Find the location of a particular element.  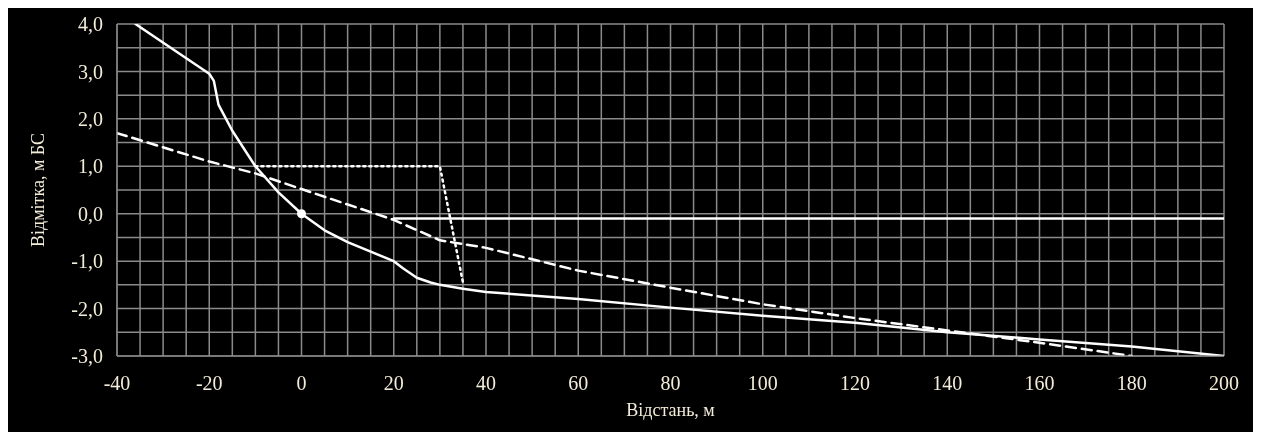

x-tick-label: 120 is located at coordinates (855, 383).